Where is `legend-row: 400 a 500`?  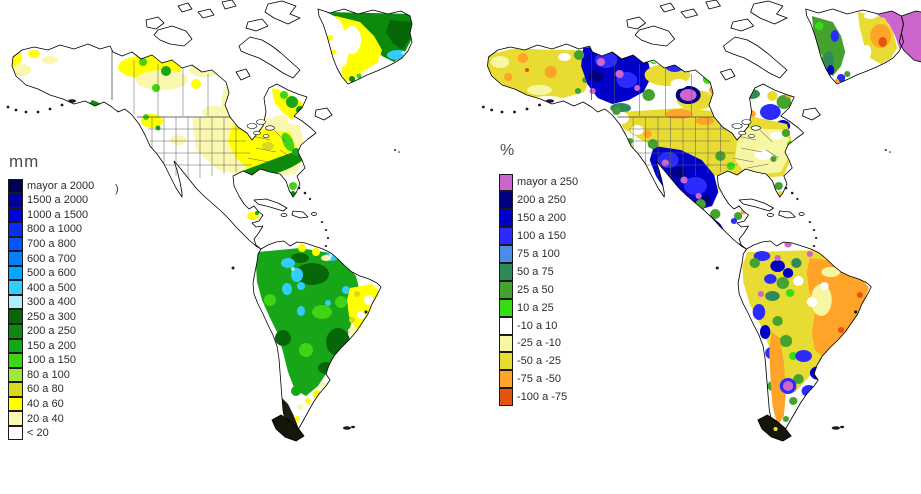
legend-row: 400 a 500 is located at coordinates (51, 288).